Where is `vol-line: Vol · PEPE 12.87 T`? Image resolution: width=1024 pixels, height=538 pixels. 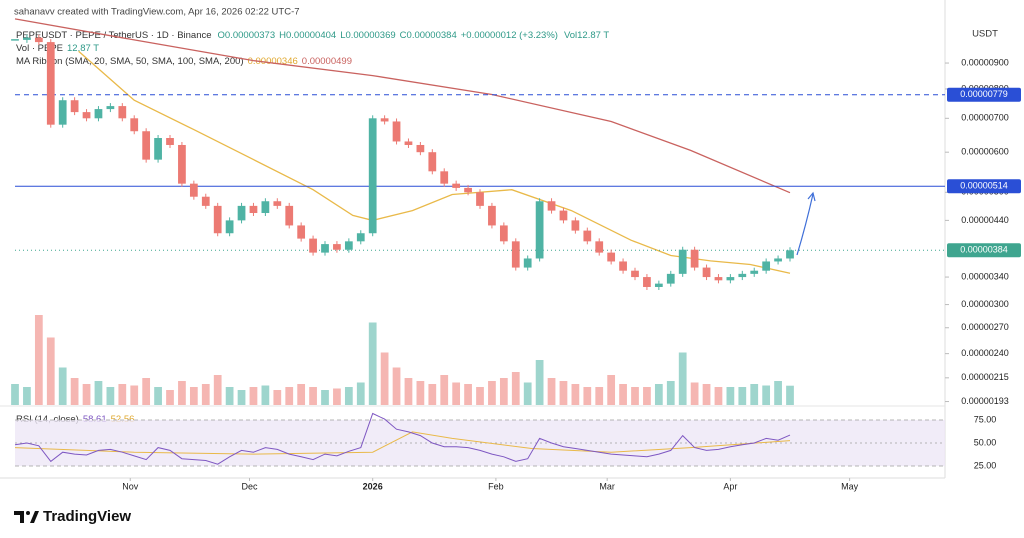
vol-line: Vol · PEPE 12.87 T is located at coordinates (57, 48).